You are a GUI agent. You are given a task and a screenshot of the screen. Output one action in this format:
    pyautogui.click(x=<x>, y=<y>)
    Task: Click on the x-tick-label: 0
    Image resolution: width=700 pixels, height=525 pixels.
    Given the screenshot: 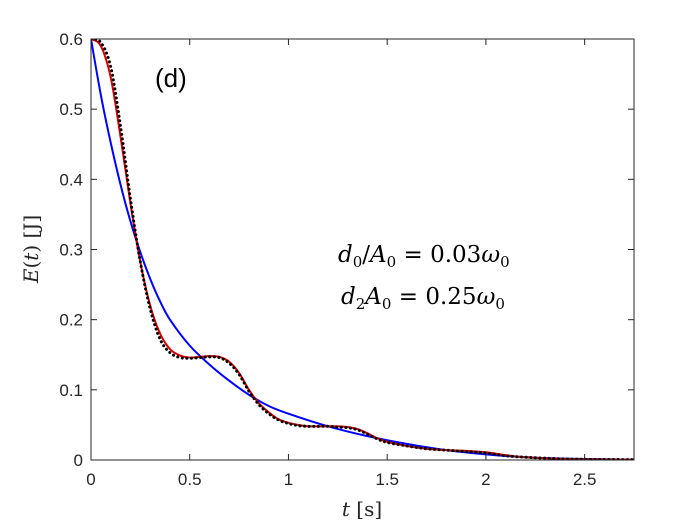 What is the action you would take?
    pyautogui.click(x=90, y=479)
    